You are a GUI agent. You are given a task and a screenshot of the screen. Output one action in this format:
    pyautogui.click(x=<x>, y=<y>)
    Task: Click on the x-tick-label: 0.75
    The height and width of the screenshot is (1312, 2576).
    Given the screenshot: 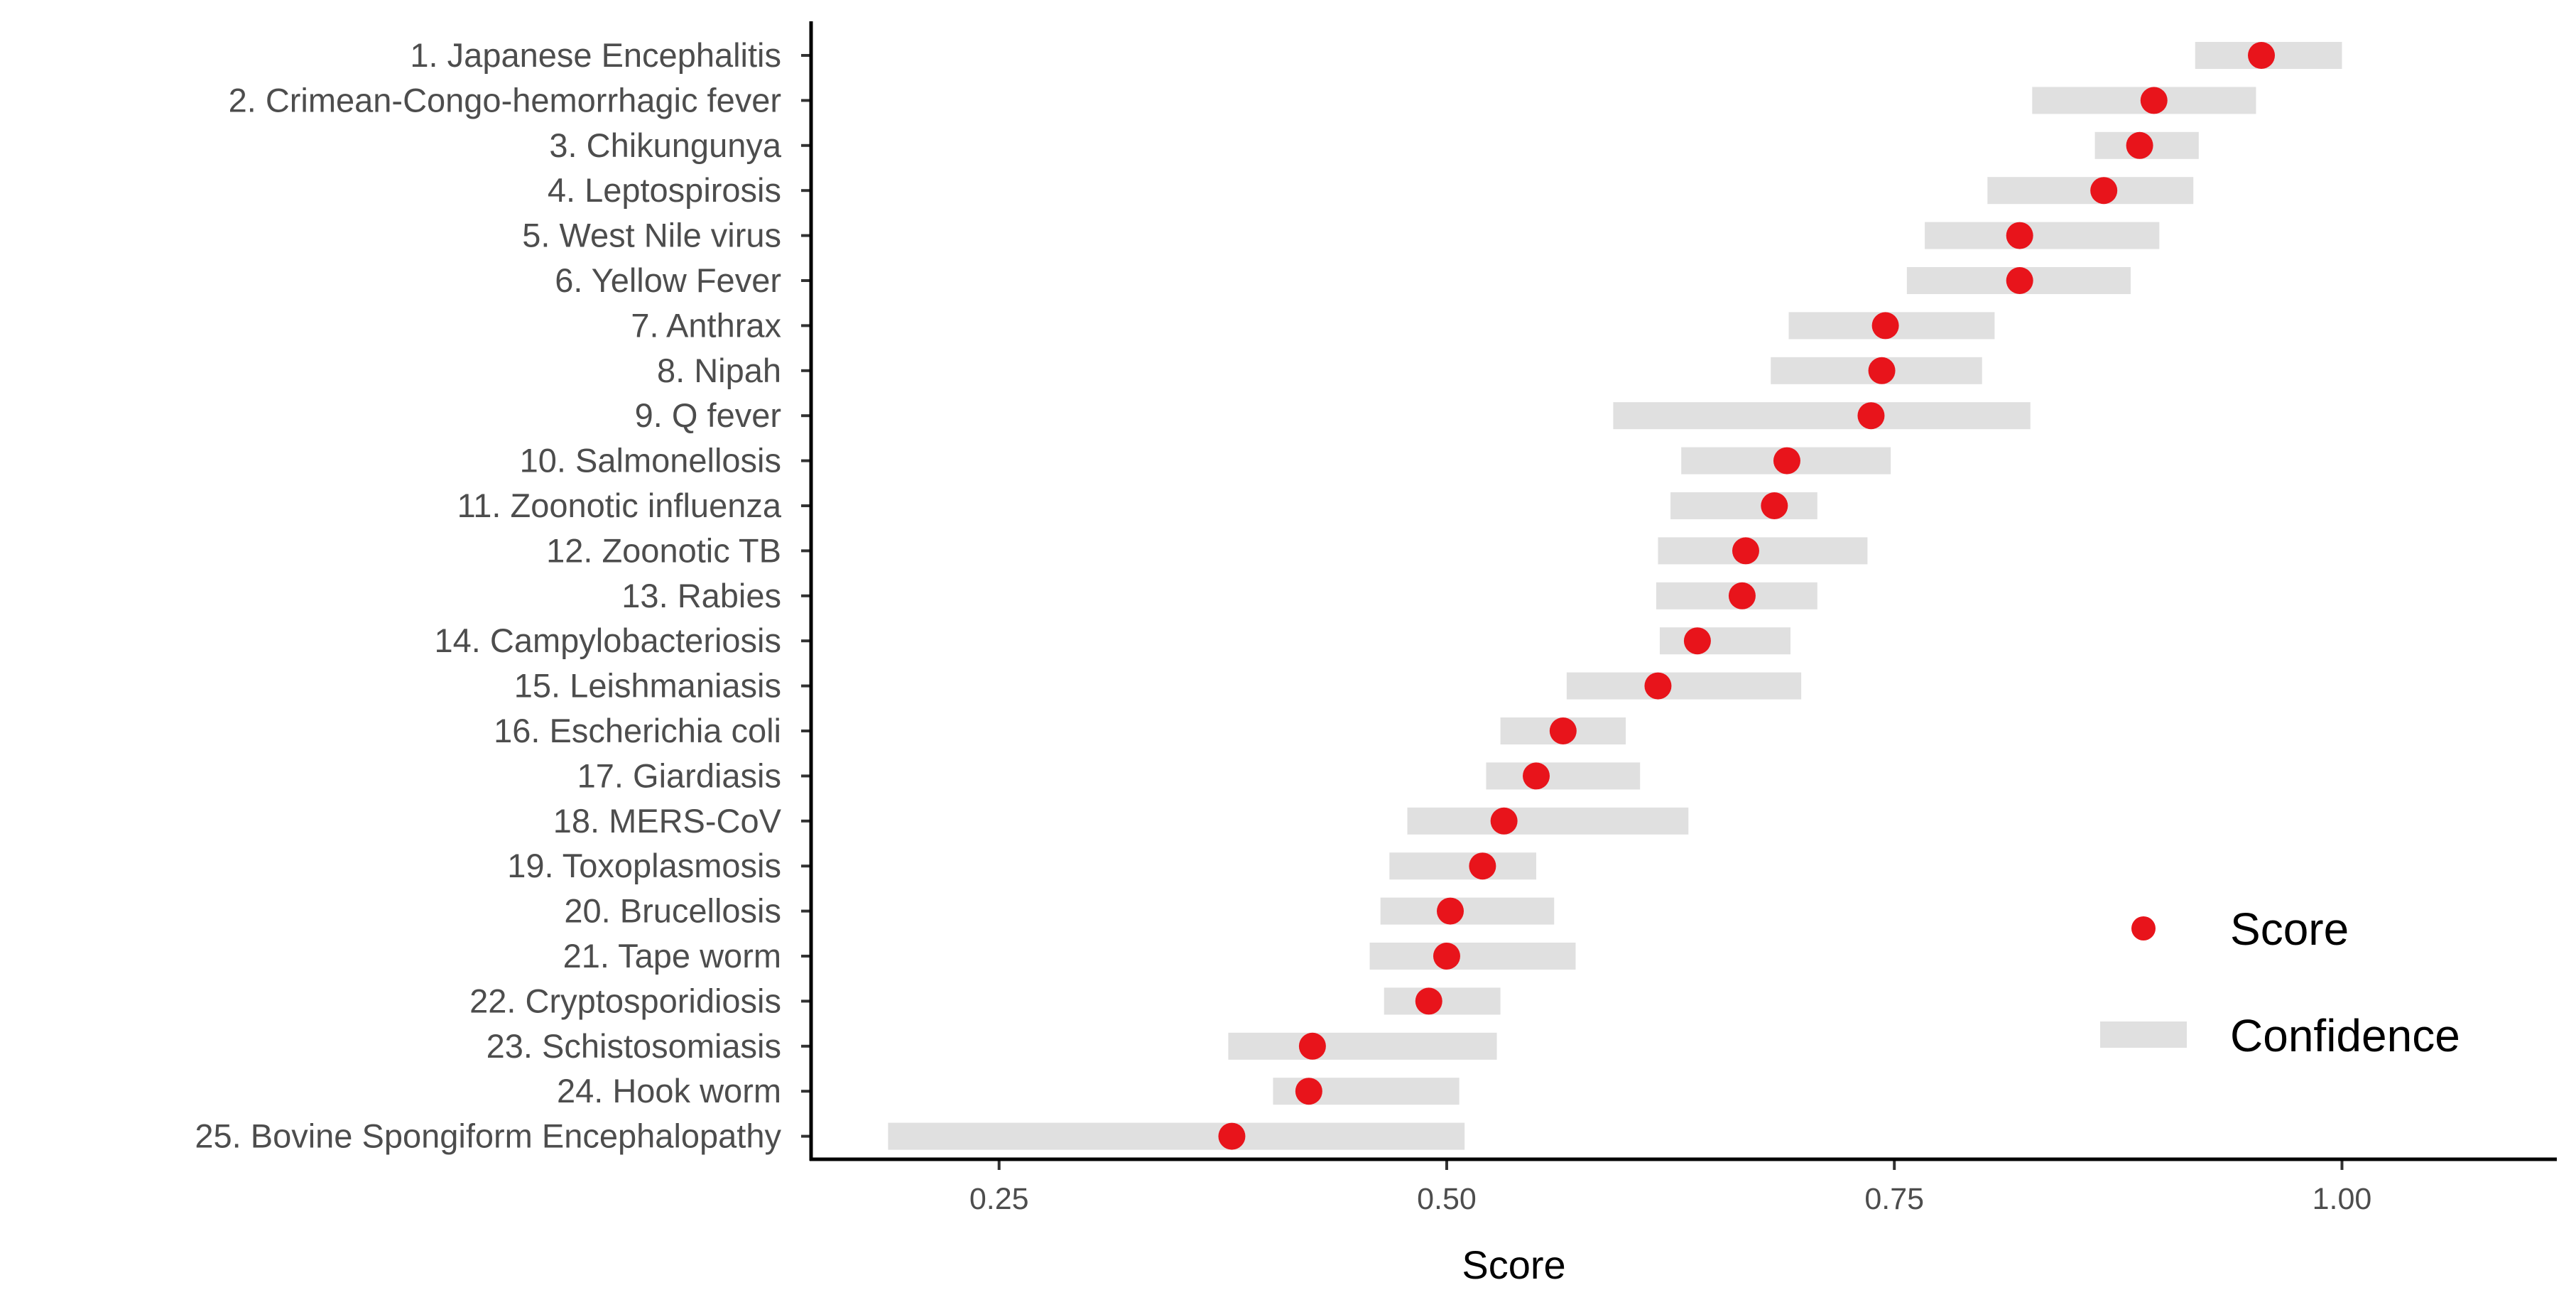 What is the action you would take?
    pyautogui.click(x=1894, y=1199)
    